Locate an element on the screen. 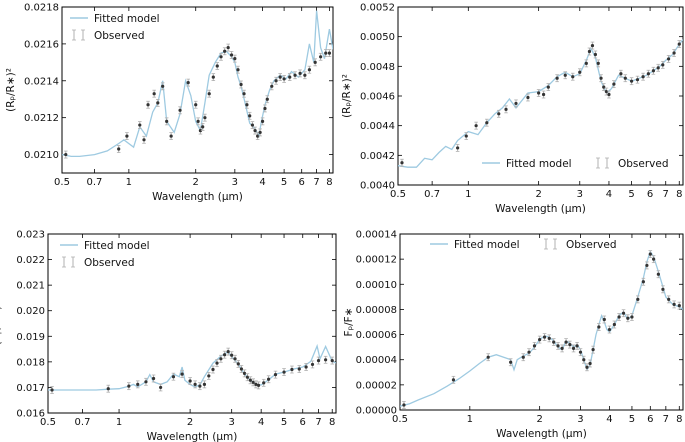 The width and height of the screenshot is (685, 442). y-tick-label: 0.0046 is located at coordinates (377, 97).